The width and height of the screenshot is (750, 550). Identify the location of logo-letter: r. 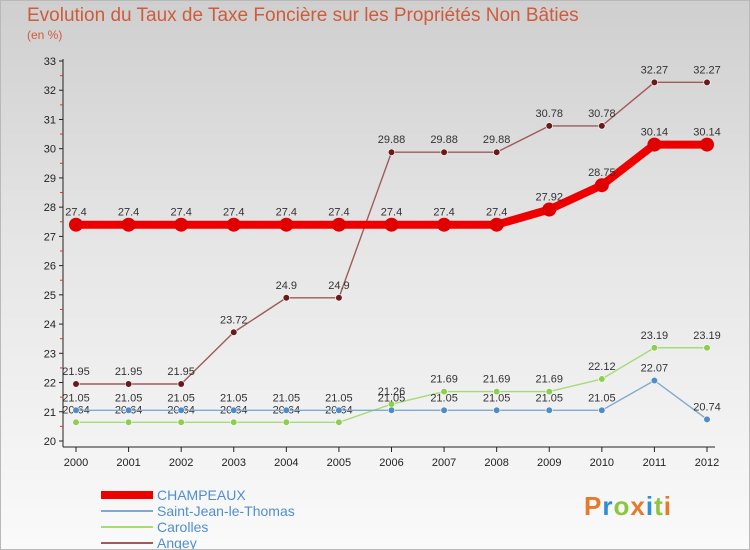
(608, 506).